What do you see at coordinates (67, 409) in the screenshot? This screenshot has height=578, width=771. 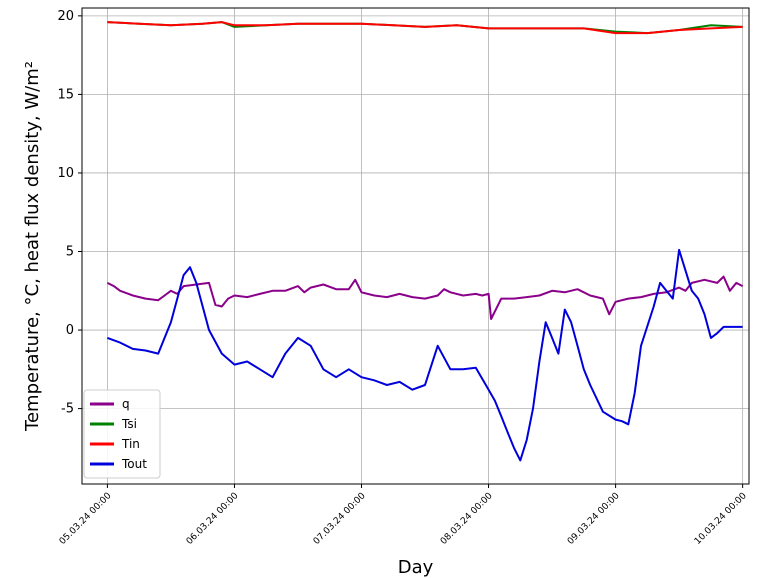 I see `y-tick-label: -5` at bounding box center [67, 409].